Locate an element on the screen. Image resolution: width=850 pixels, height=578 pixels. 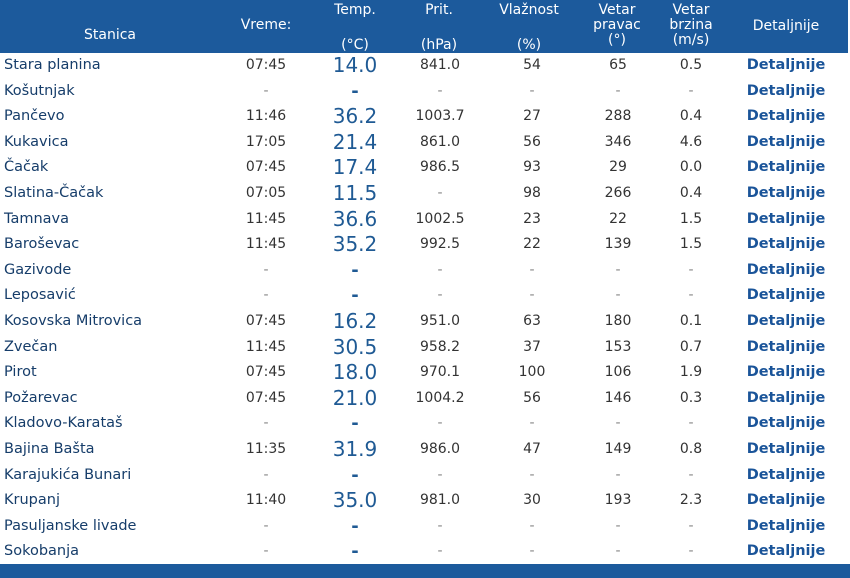
pressure-value: 986.0 is located at coordinates (440, 448).